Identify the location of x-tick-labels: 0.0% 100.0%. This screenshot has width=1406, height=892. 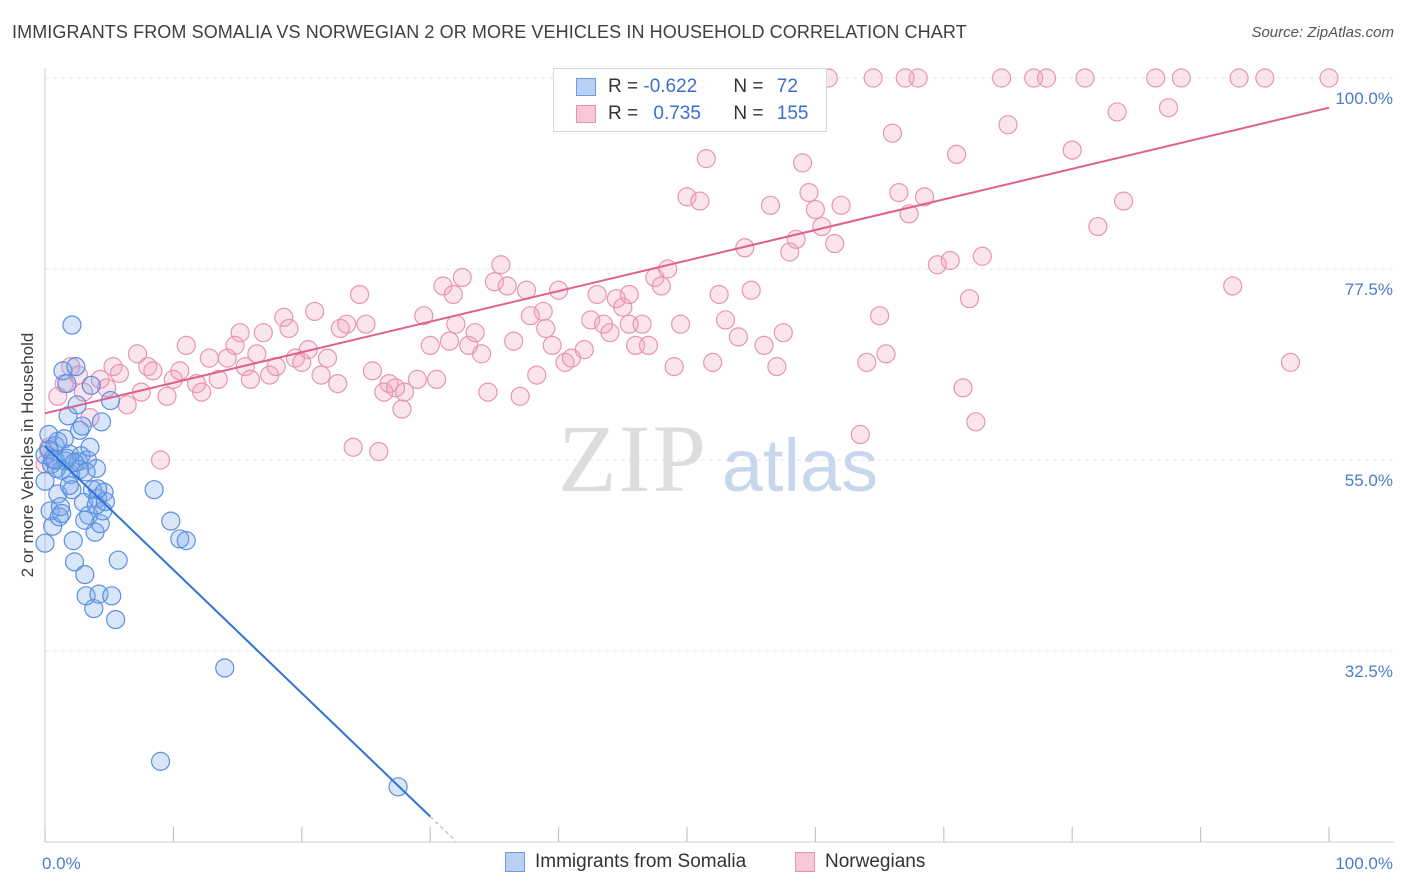
(717, 863).